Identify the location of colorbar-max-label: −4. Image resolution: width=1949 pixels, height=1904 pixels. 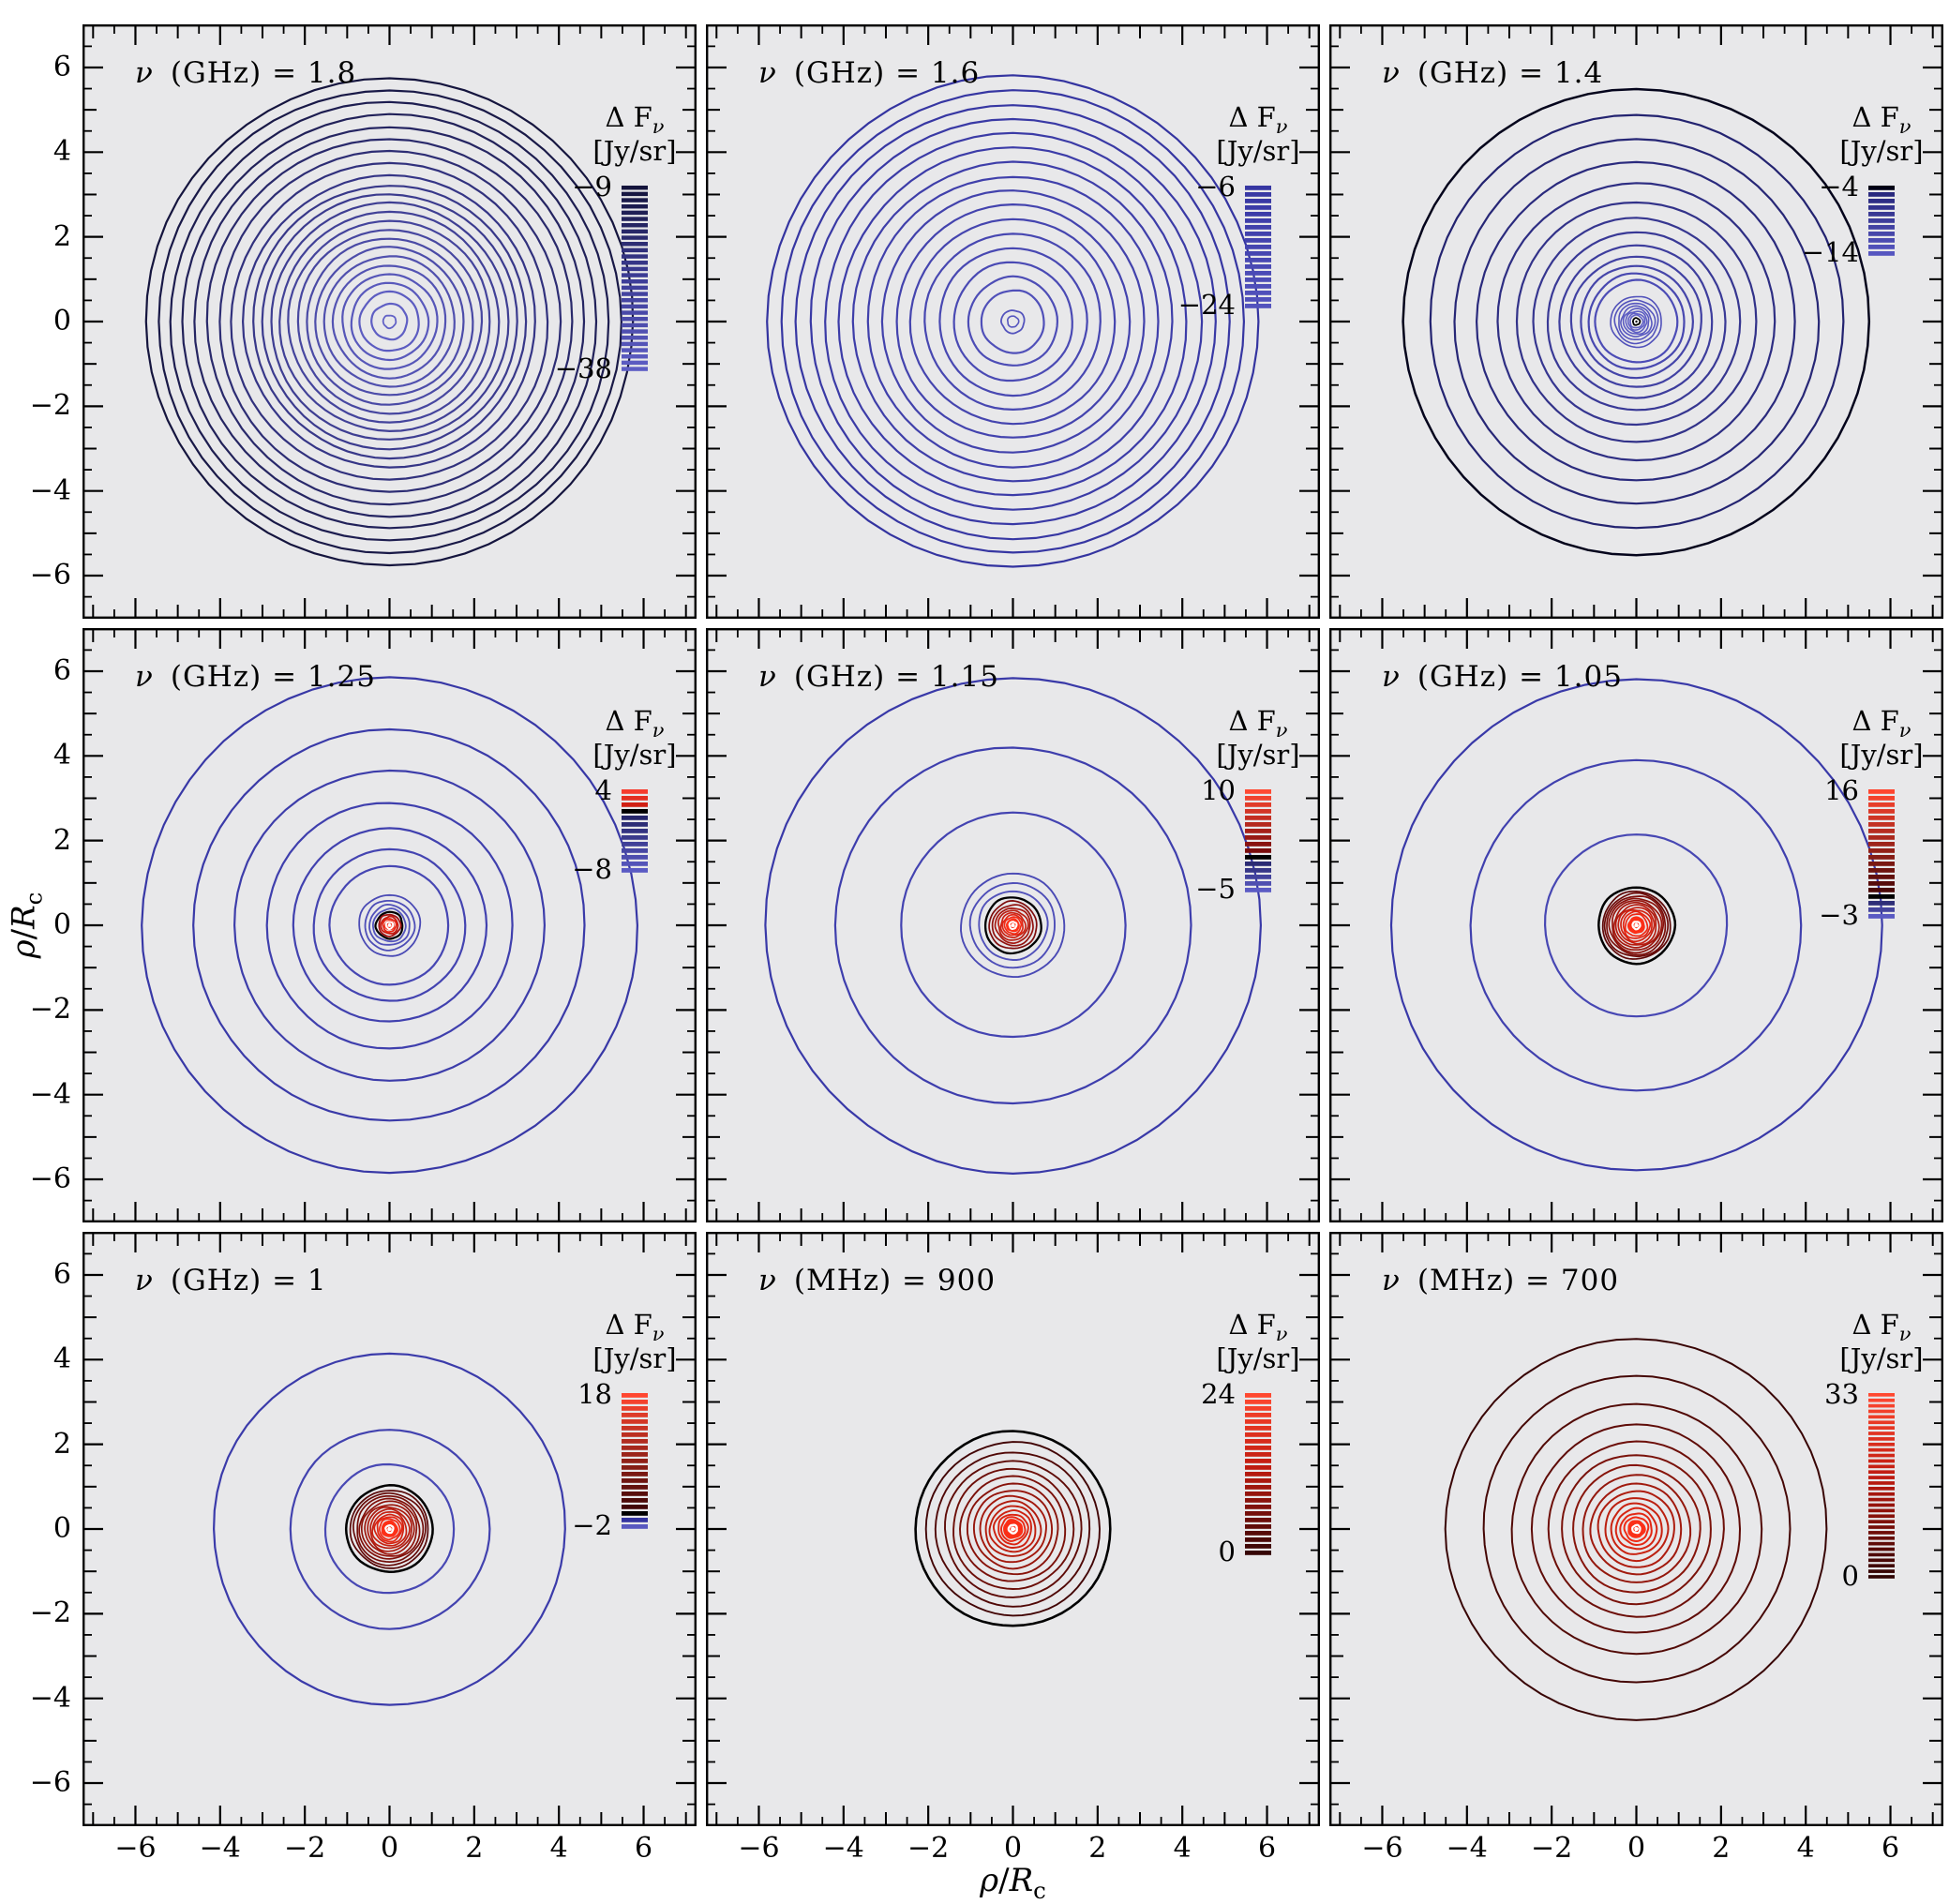
(1839, 187).